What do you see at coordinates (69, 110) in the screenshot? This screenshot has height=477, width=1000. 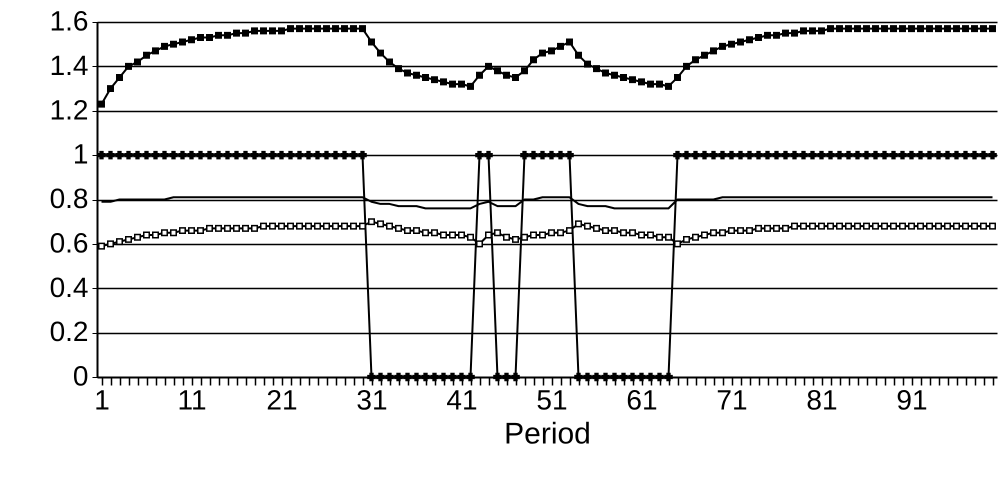 I see `y-tick-label: 1.2` at bounding box center [69, 110].